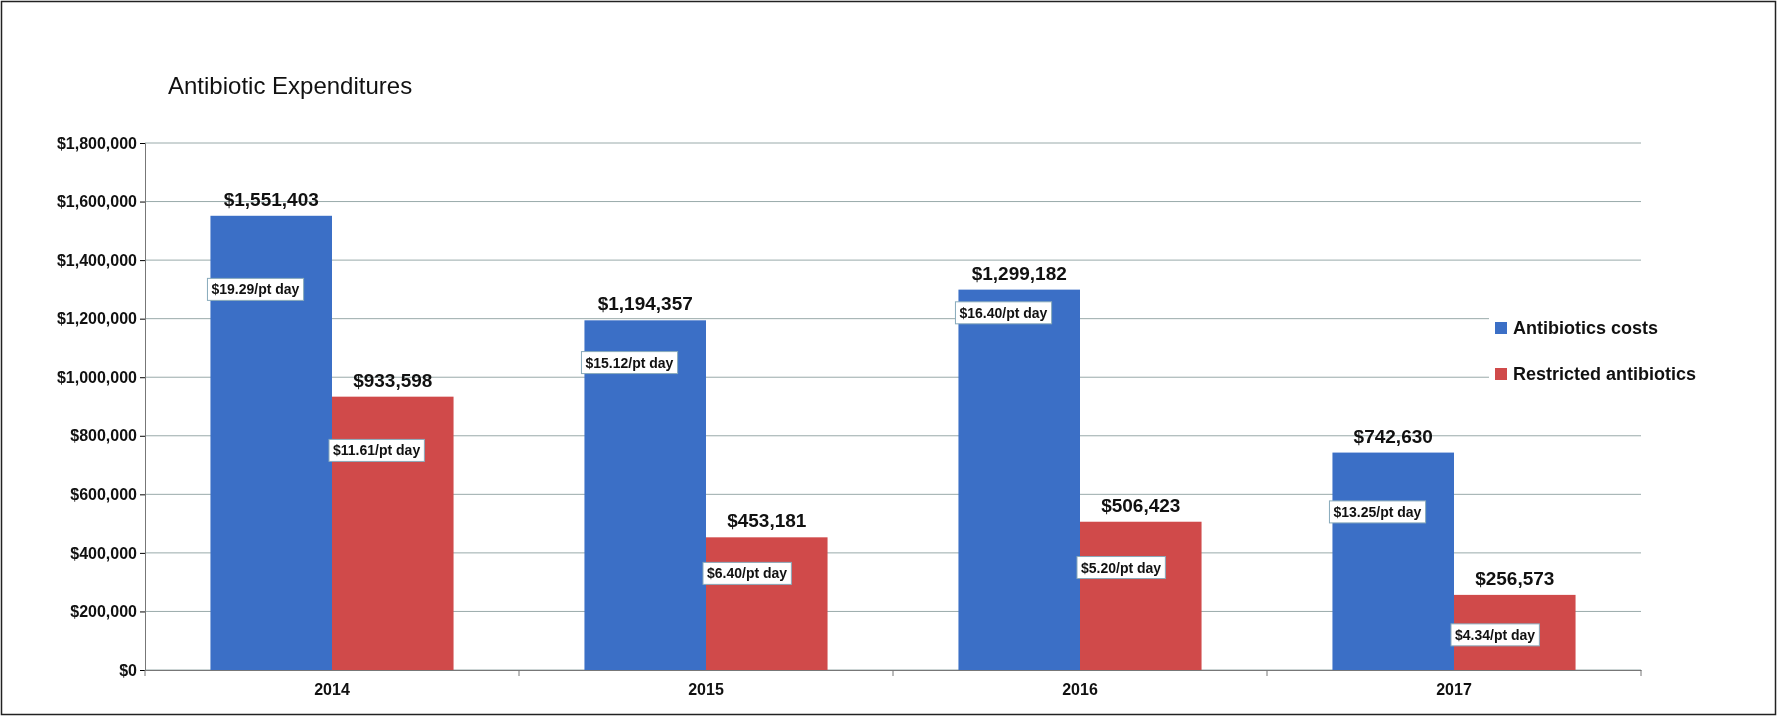 The width and height of the screenshot is (1777, 716). I want to click on x-tick-label: 2016, so click(1080, 690).